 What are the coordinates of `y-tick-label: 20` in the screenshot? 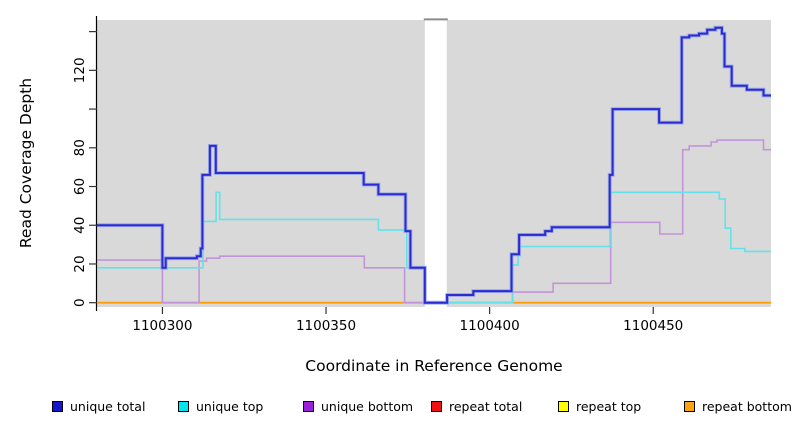 It's located at (80, 263).